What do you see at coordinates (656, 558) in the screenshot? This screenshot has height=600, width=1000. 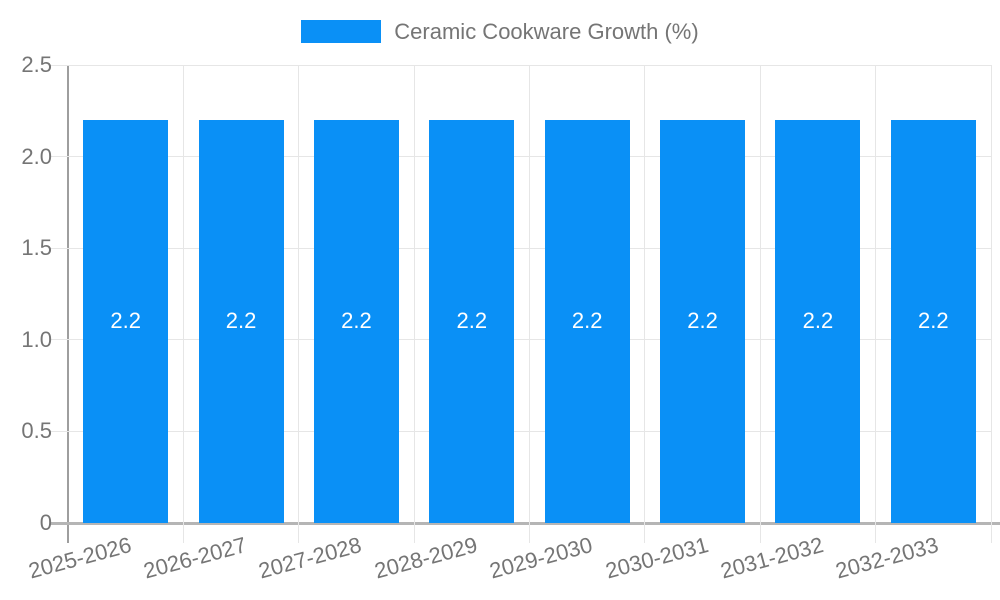 I see `x-tick-label: 2030-2031` at bounding box center [656, 558].